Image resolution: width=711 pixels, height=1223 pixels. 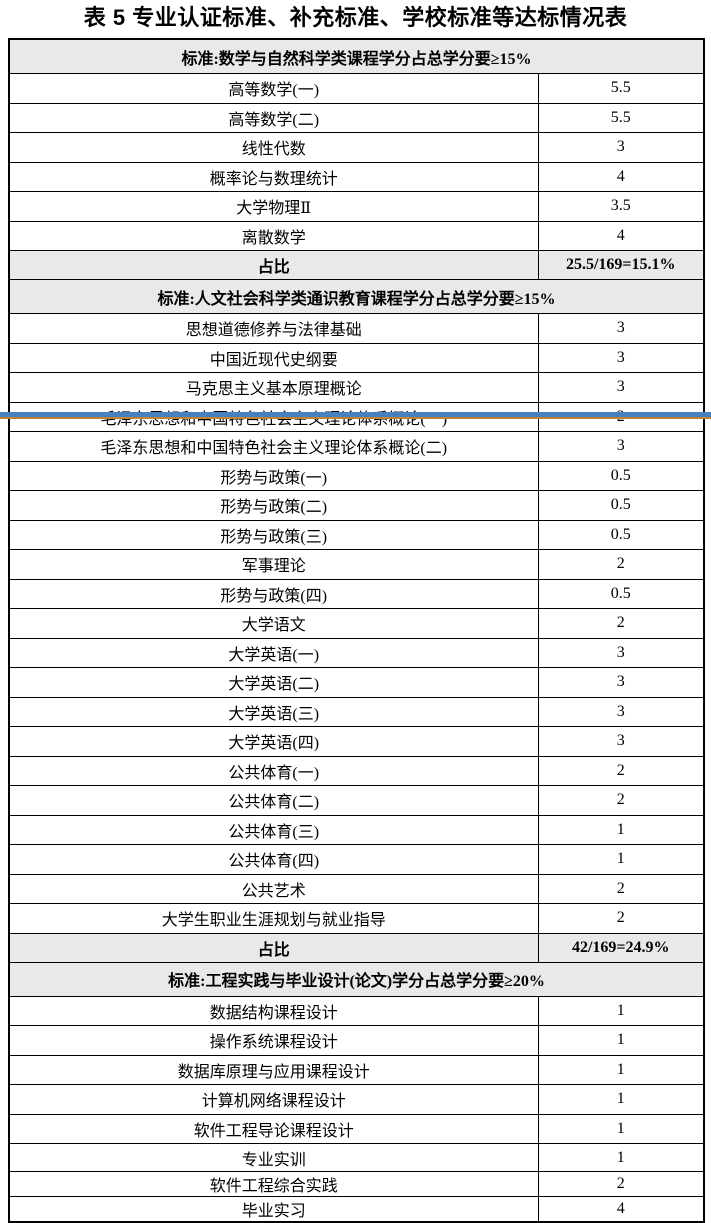 I want to click on course-row: 概率论与数理统计 4, so click(x=356, y=176).